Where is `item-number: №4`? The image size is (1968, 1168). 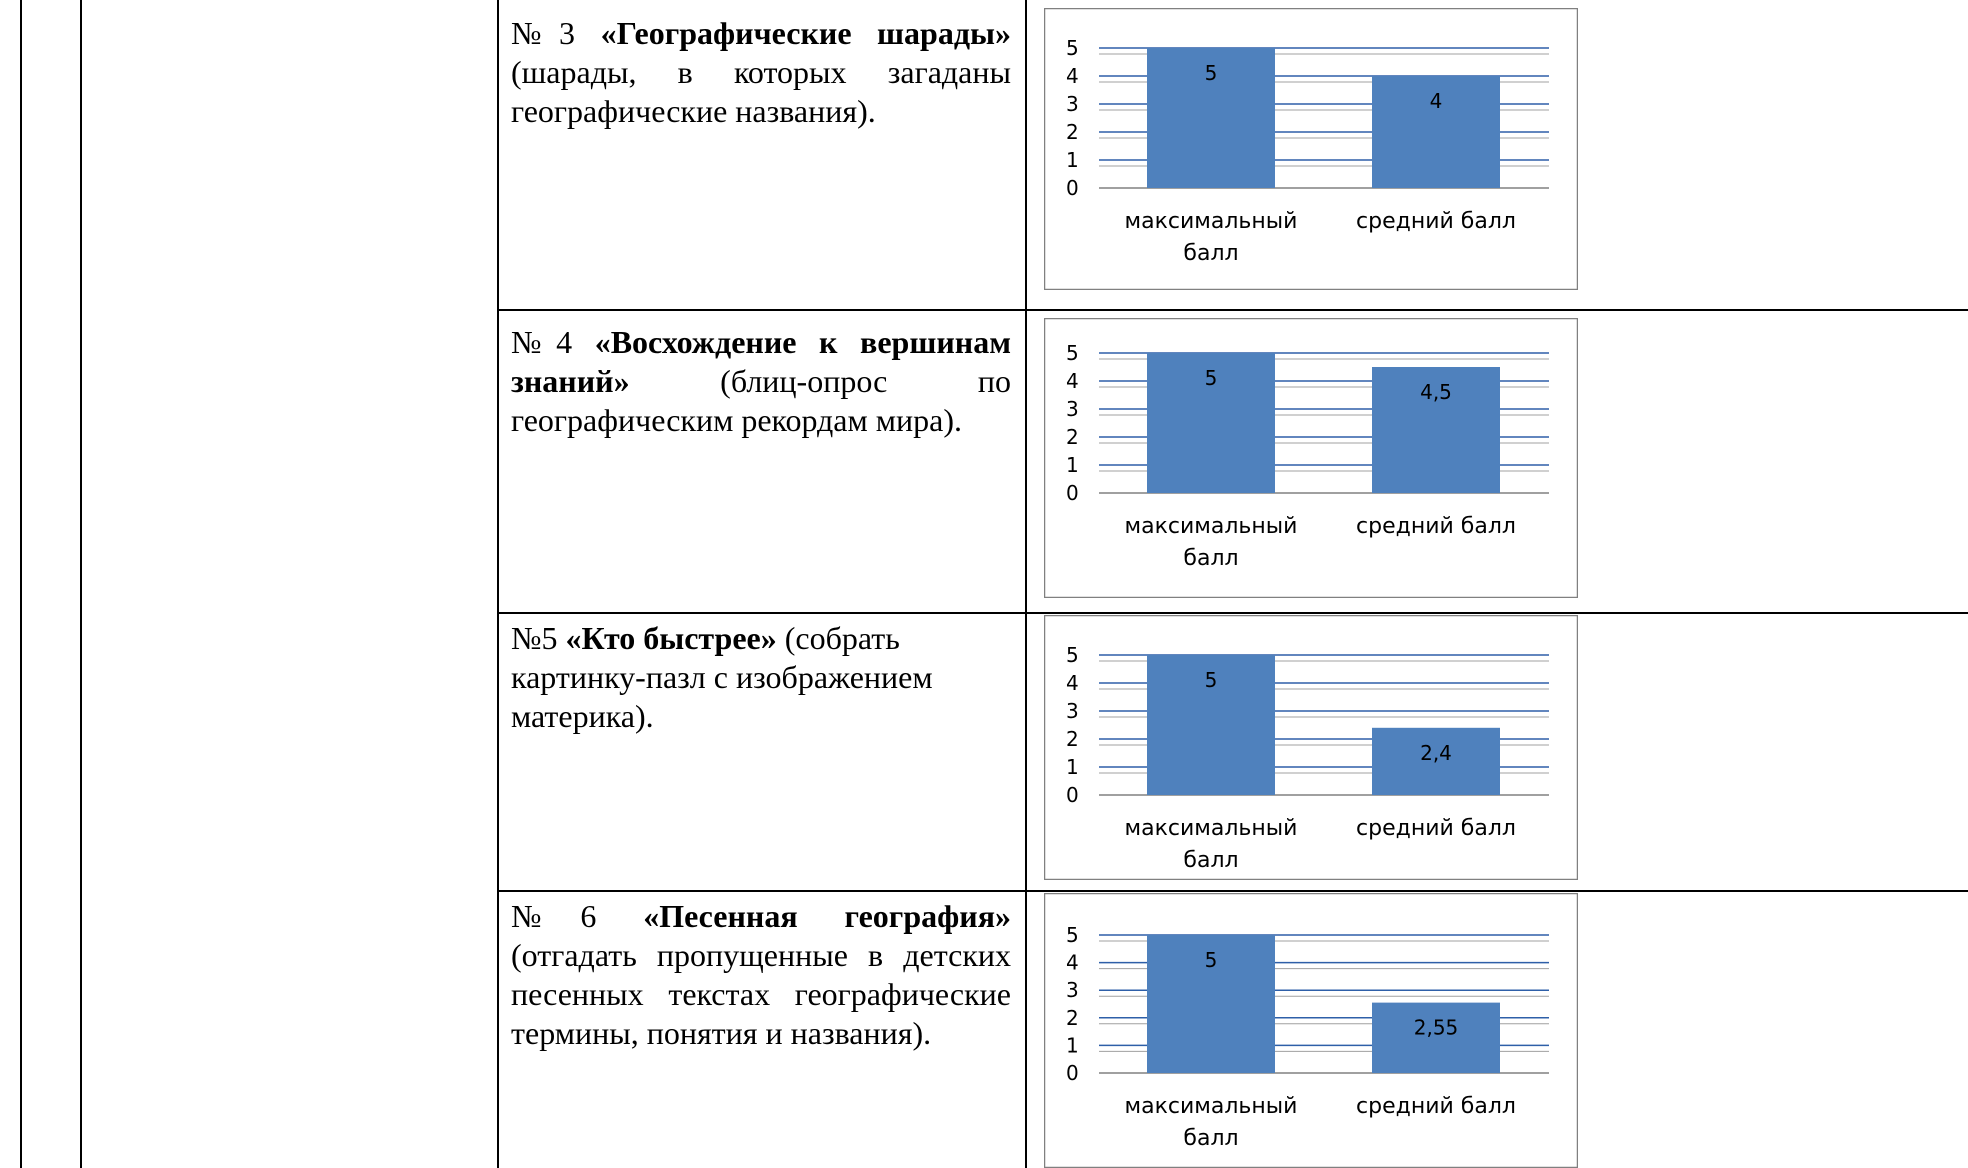
item-number: №4 is located at coordinates (542, 342).